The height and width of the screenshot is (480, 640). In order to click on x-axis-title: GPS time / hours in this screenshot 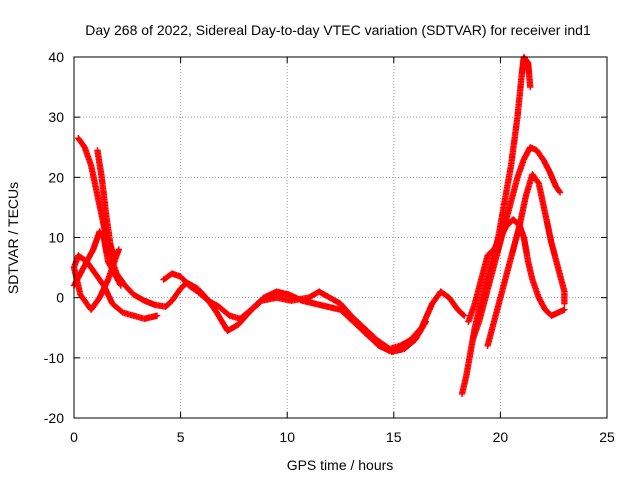, I will do `click(340, 465)`.